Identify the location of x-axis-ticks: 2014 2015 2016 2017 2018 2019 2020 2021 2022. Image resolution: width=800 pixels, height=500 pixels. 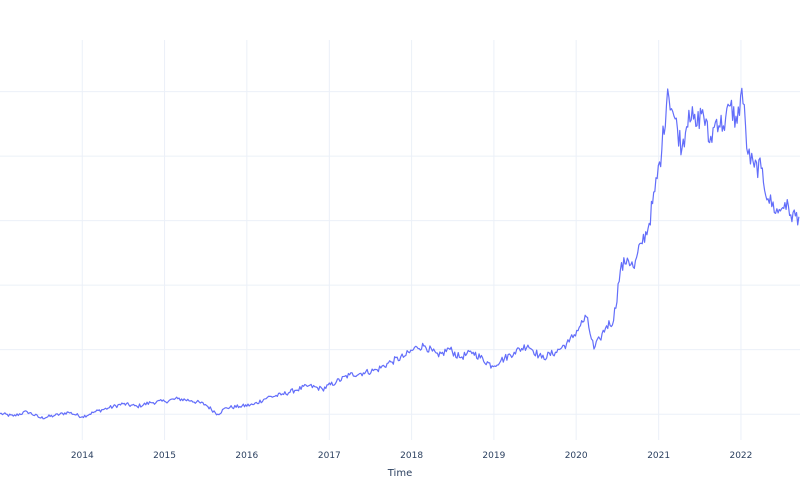
(412, 456).